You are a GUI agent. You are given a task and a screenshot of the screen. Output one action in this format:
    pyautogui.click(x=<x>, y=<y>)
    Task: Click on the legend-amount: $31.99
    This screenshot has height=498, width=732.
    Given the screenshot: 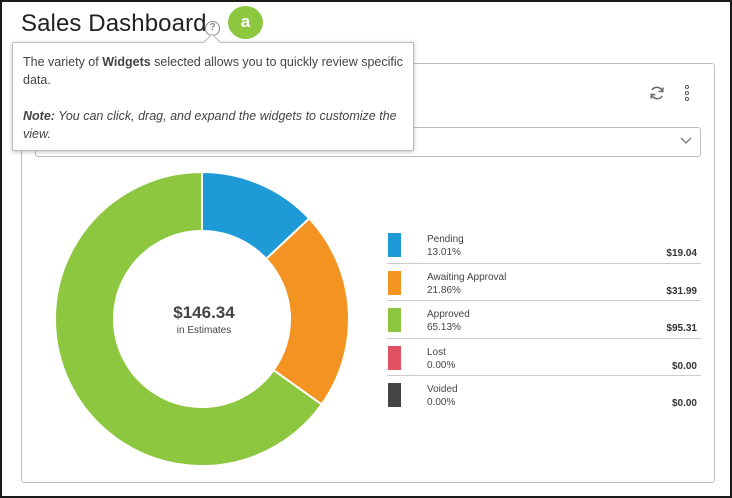 What is the action you would take?
    pyautogui.click(x=681, y=291)
    